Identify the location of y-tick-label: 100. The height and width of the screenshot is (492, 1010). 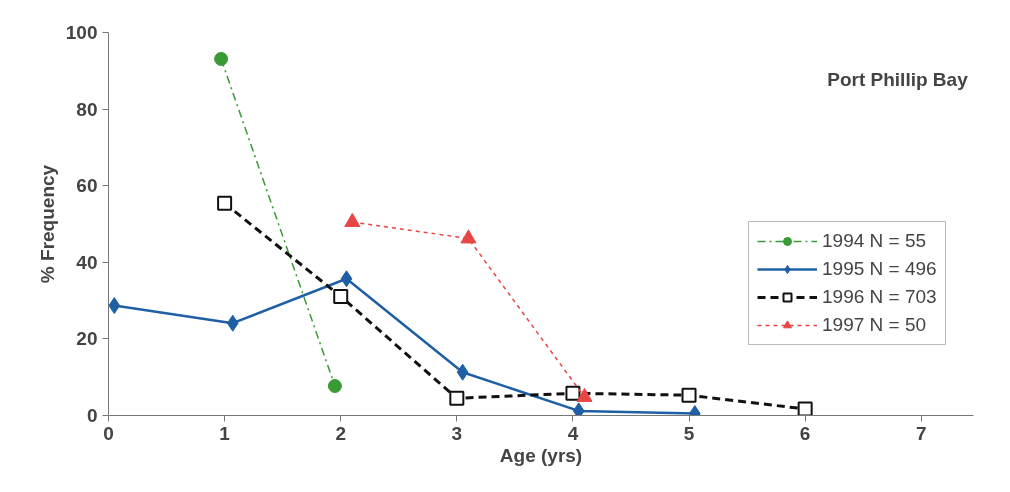
(81, 32).